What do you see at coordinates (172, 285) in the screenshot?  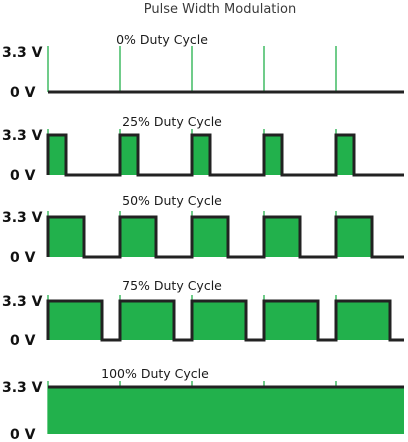 I see `duty-cycle-label: 75% Duty Cycle` at bounding box center [172, 285].